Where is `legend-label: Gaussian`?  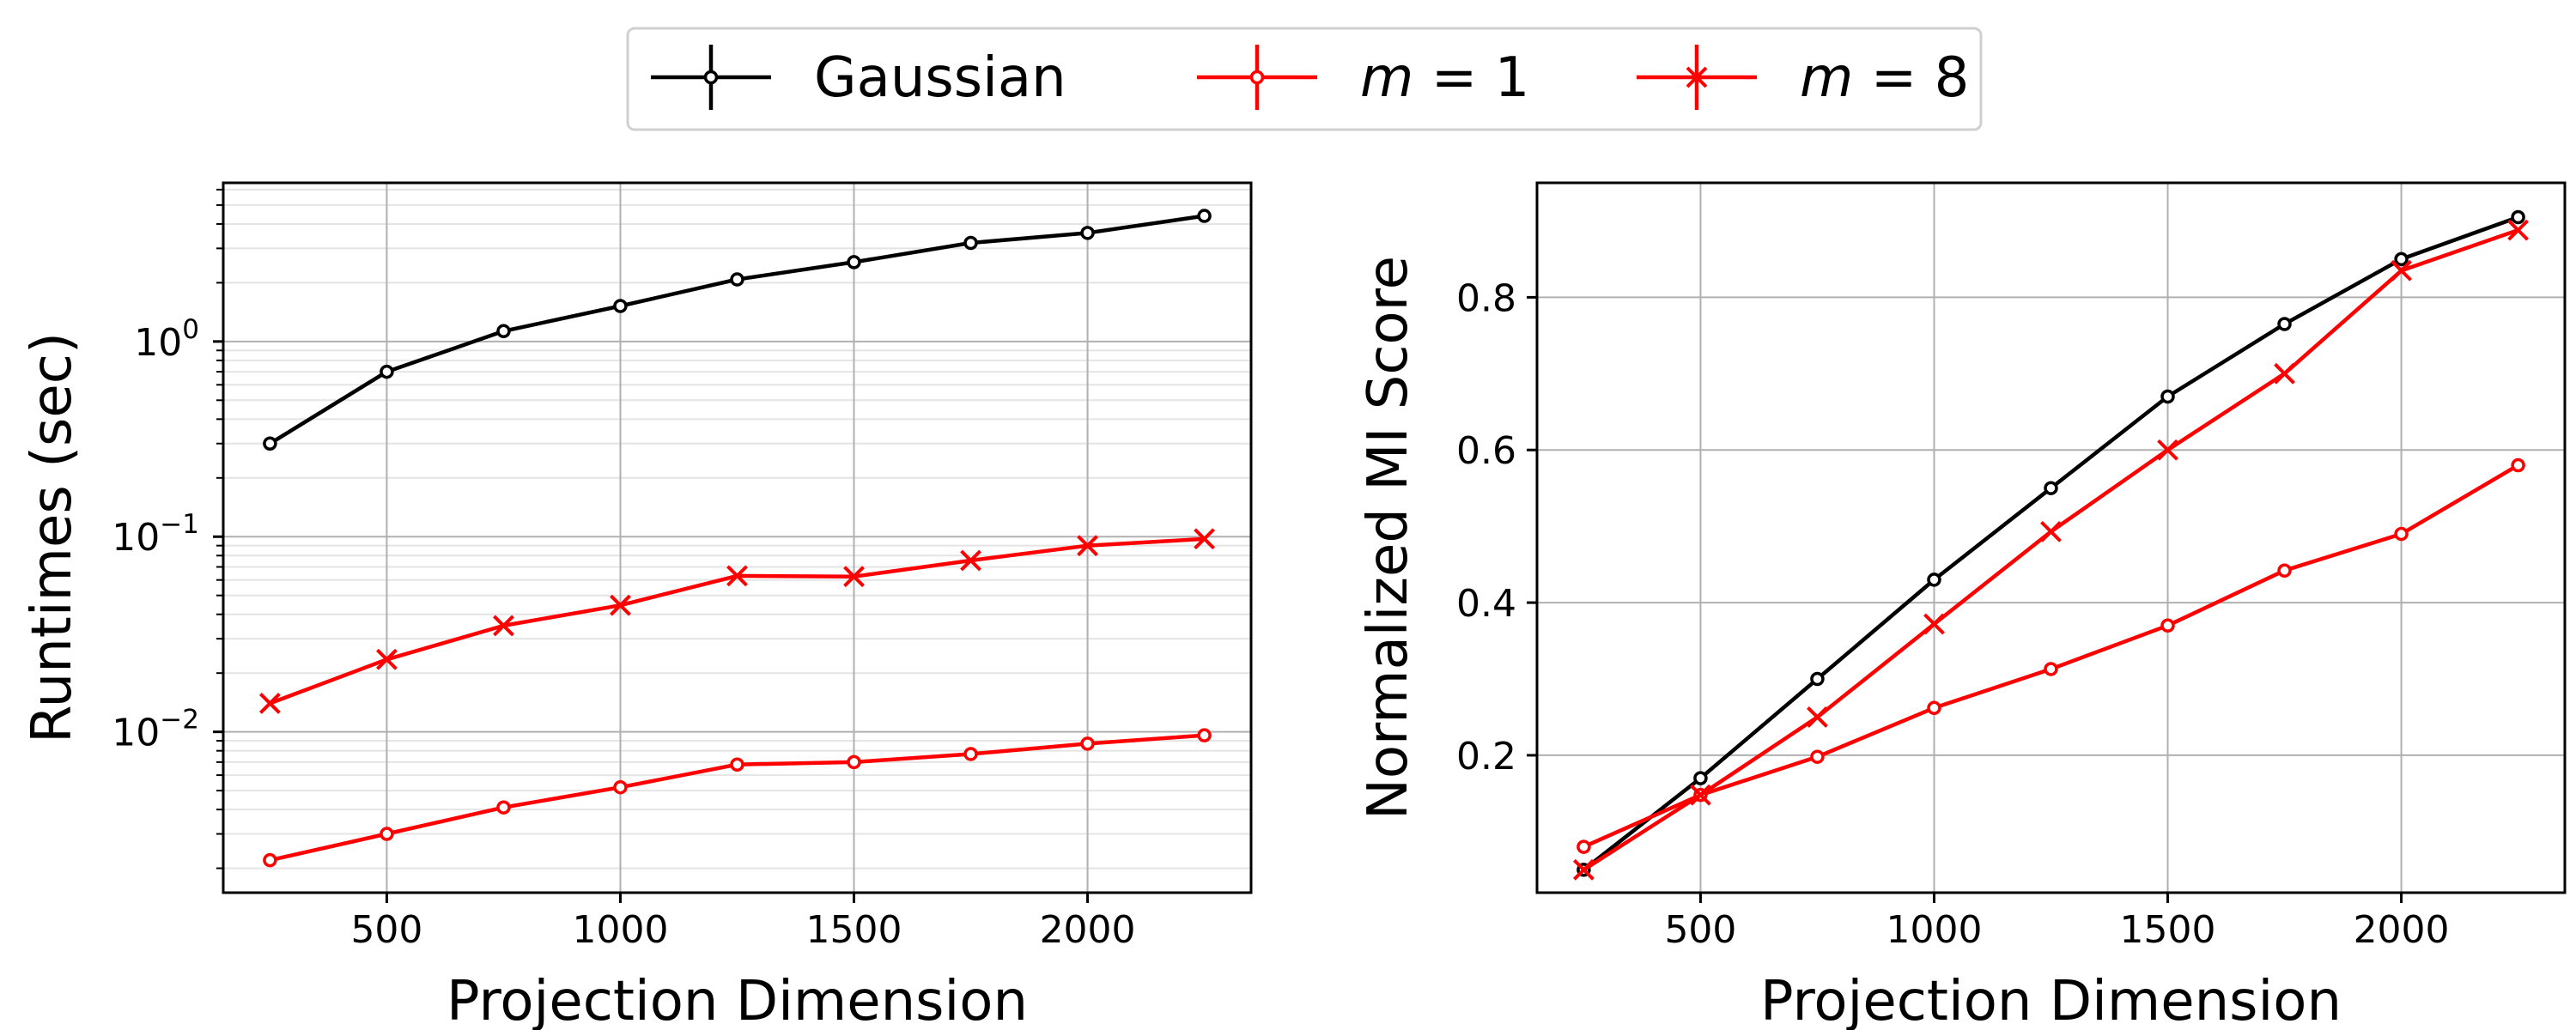 legend-label: Gaussian is located at coordinates (940, 78).